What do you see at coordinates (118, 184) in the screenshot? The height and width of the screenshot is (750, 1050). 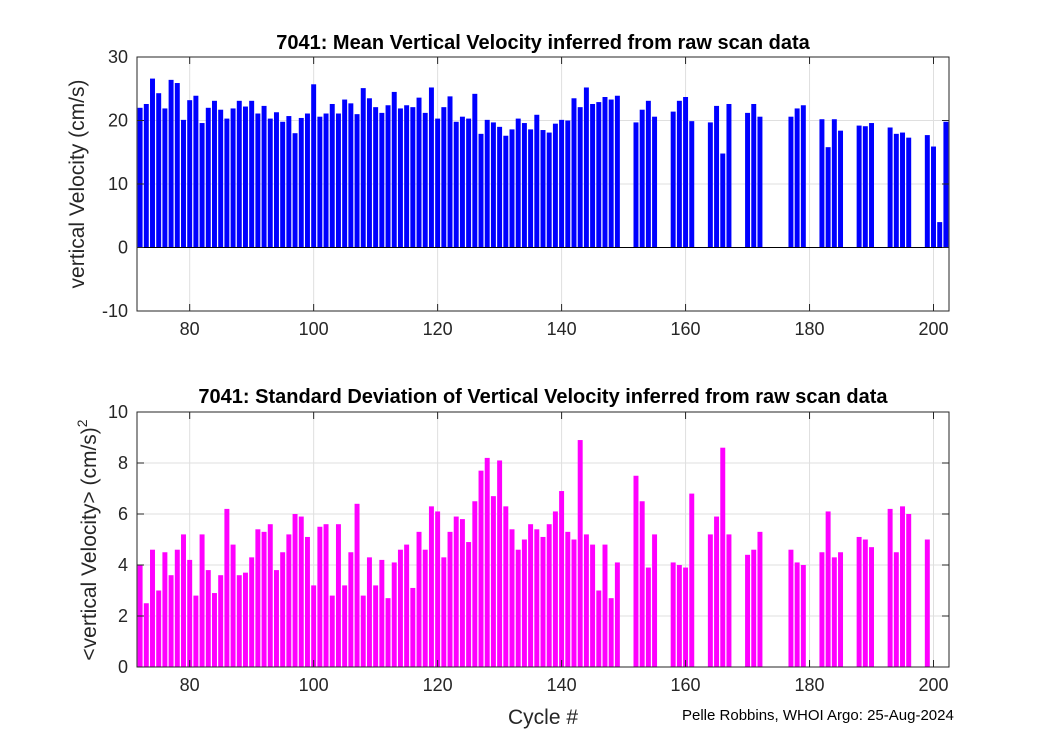 I see `y-tick-label: 10` at bounding box center [118, 184].